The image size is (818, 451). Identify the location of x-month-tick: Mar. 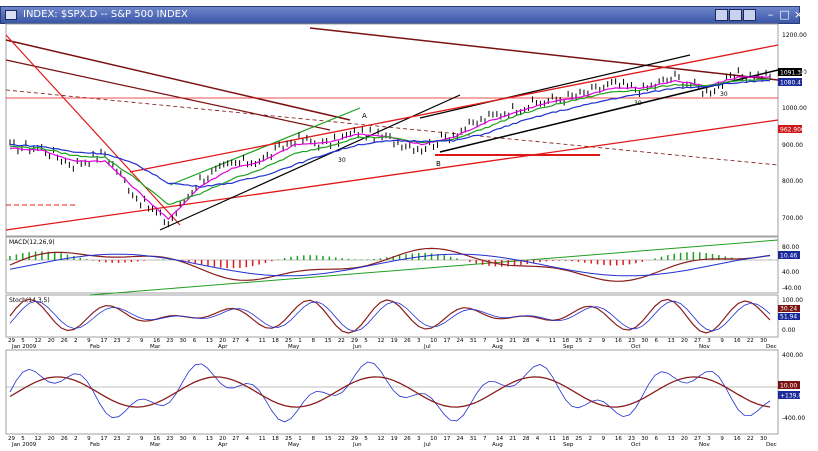
(155, 347).